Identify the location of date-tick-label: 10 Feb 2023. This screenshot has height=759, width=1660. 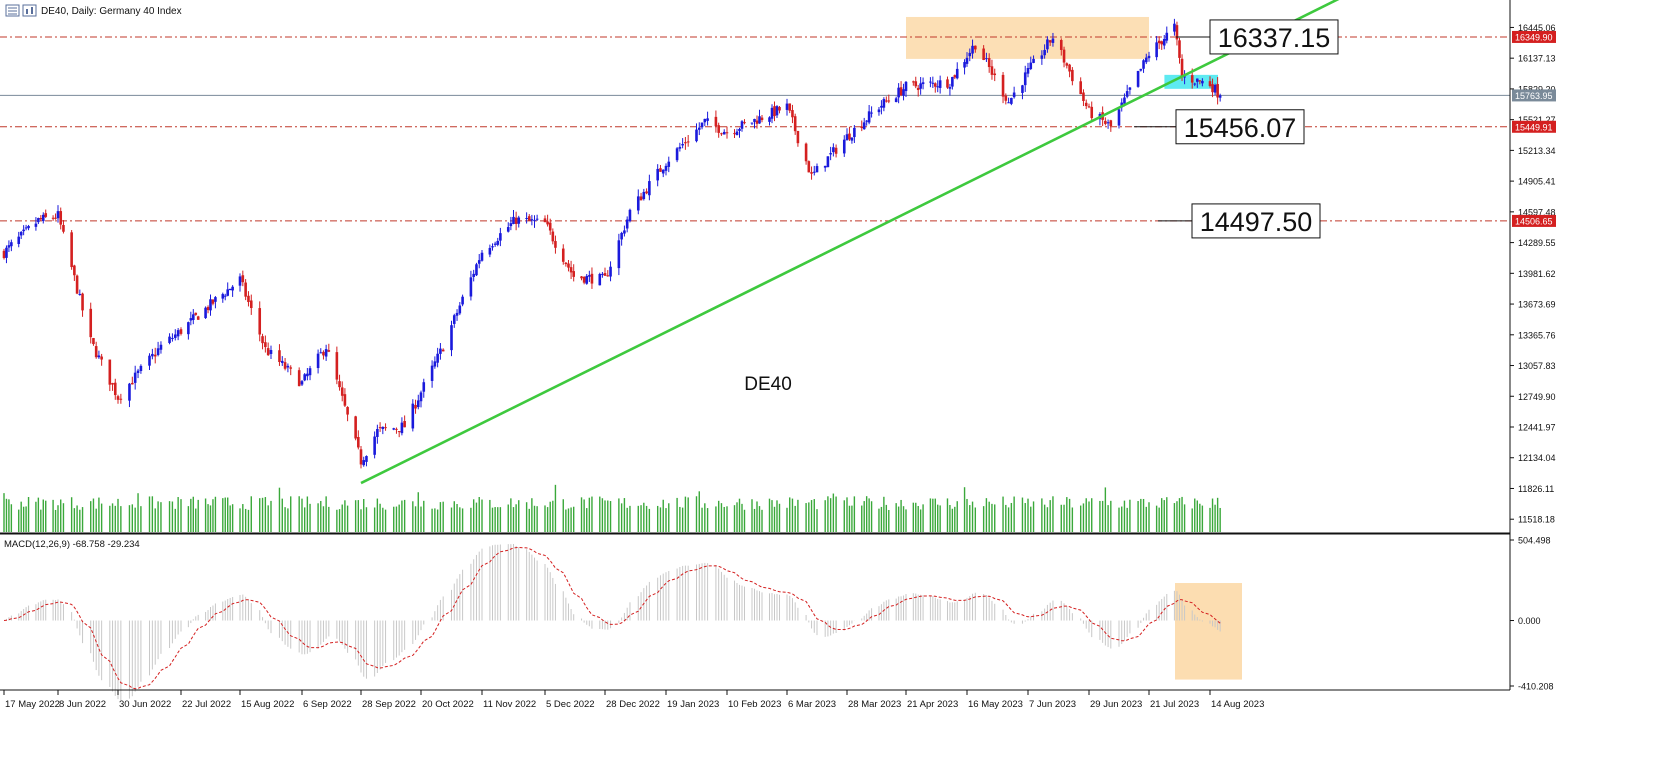
(754, 704).